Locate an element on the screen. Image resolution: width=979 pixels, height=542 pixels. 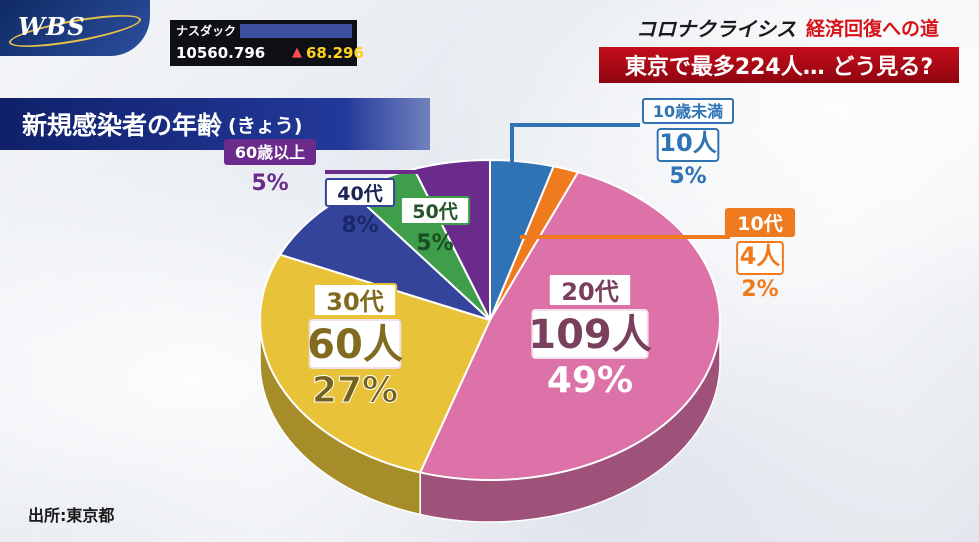
label-box-thirties is located at coordinates (355, 300).